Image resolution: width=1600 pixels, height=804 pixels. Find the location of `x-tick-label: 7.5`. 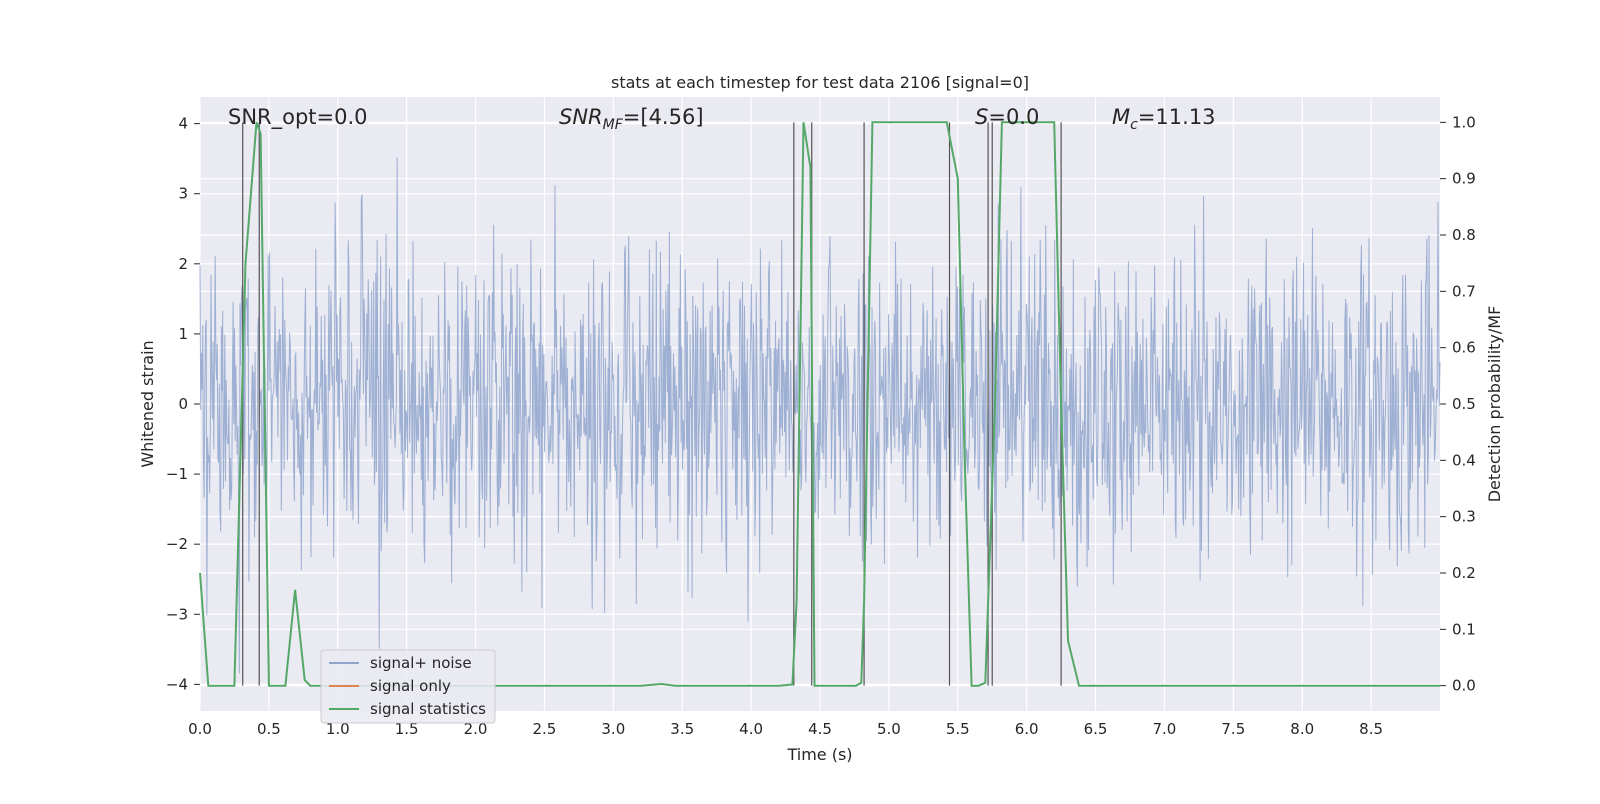

x-tick-label: 7.5 is located at coordinates (1233, 729).